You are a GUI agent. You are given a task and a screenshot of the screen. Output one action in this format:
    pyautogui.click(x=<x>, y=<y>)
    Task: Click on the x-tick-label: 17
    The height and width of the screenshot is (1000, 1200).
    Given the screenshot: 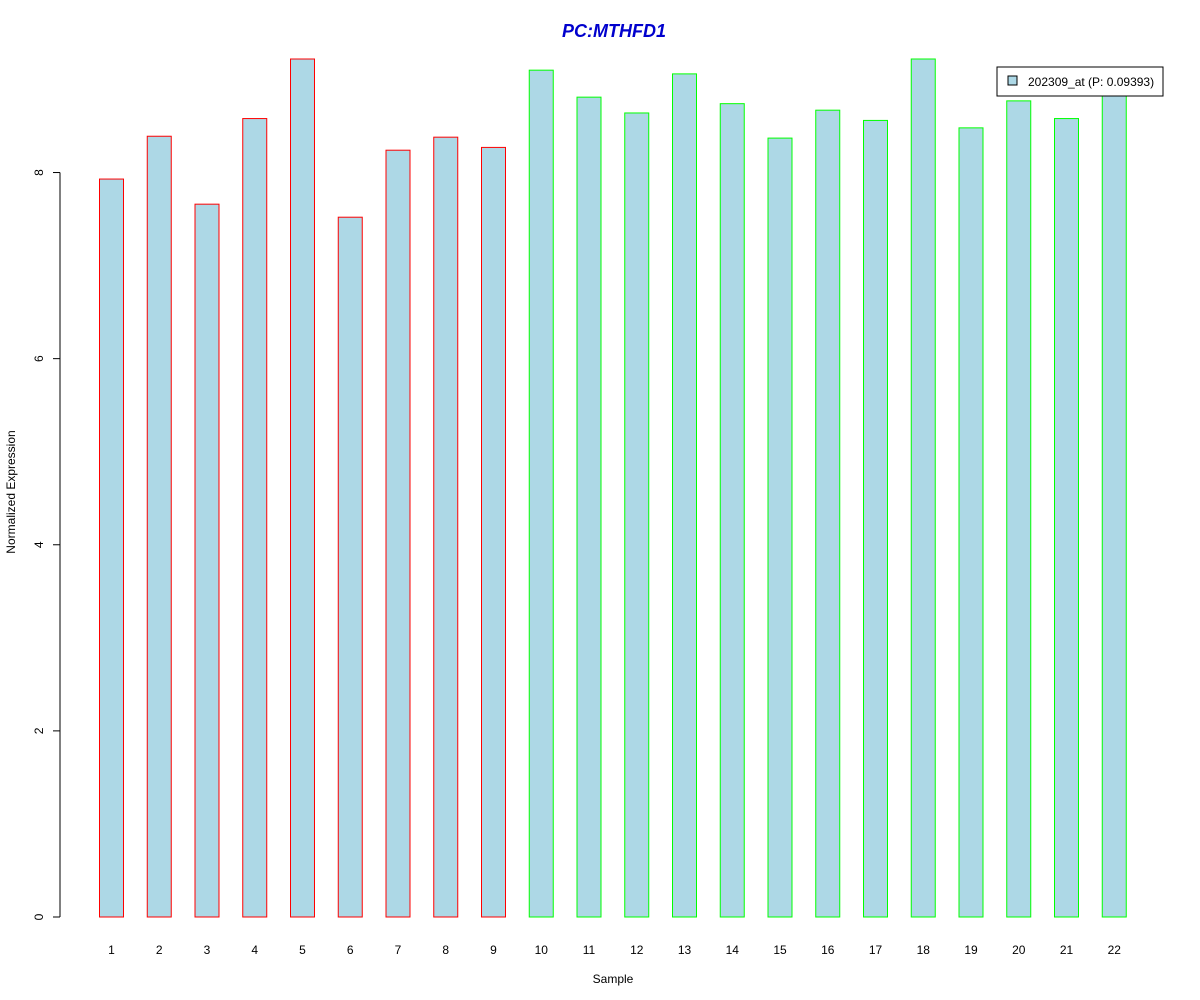 What is the action you would take?
    pyautogui.click(x=876, y=950)
    